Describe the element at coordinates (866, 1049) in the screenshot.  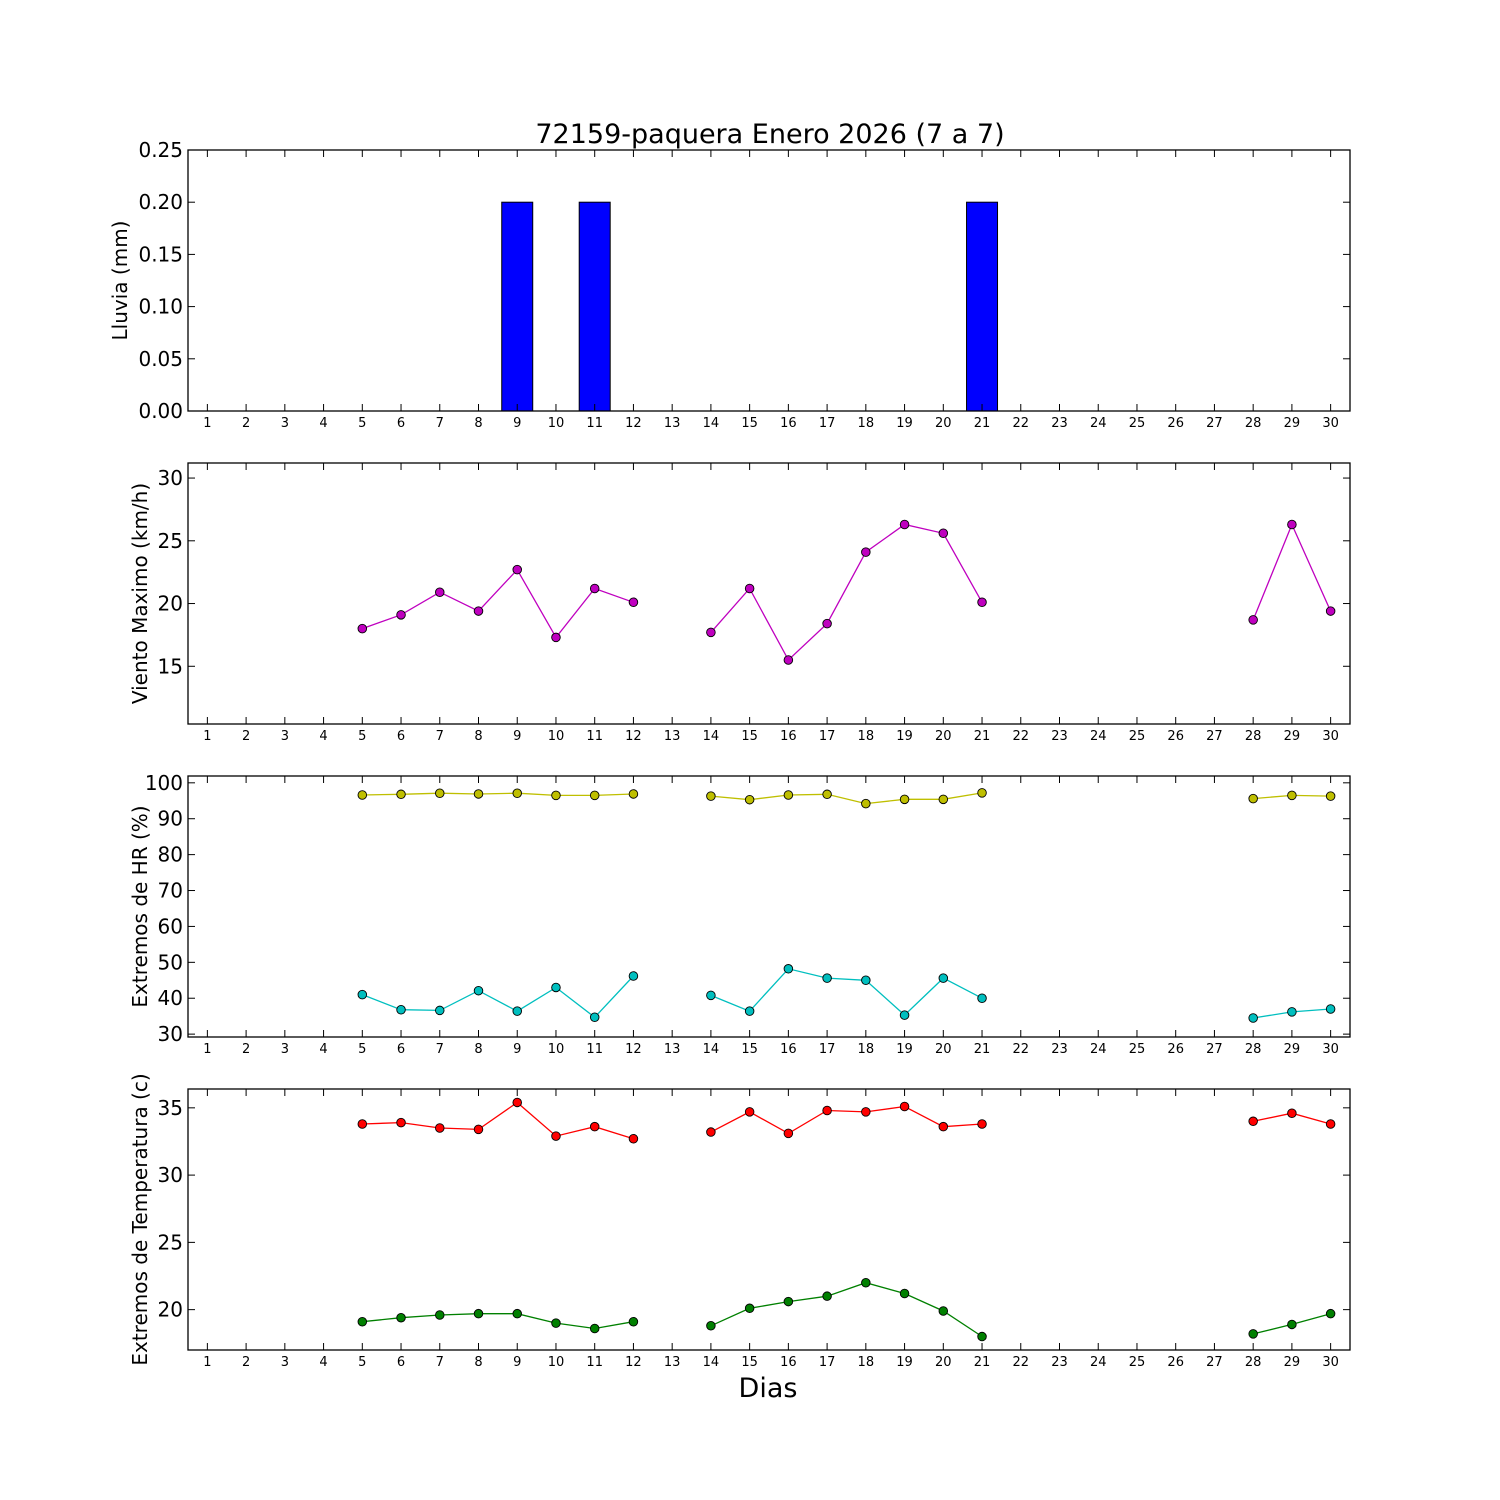
I see `x-tick-label: 18` at that location.